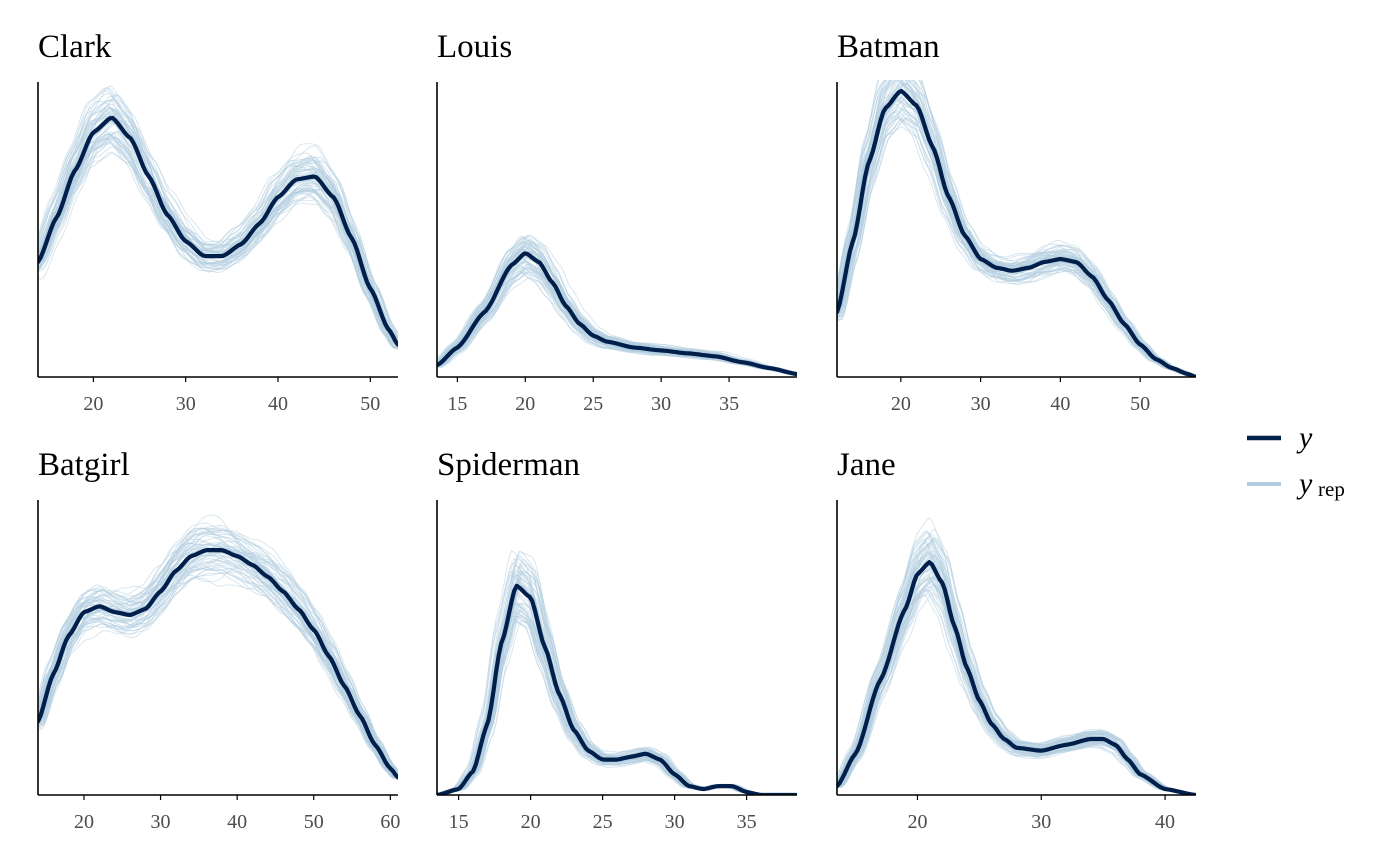  What do you see at coordinates (508, 465) in the screenshot?
I see `panel-title: Spiderman` at bounding box center [508, 465].